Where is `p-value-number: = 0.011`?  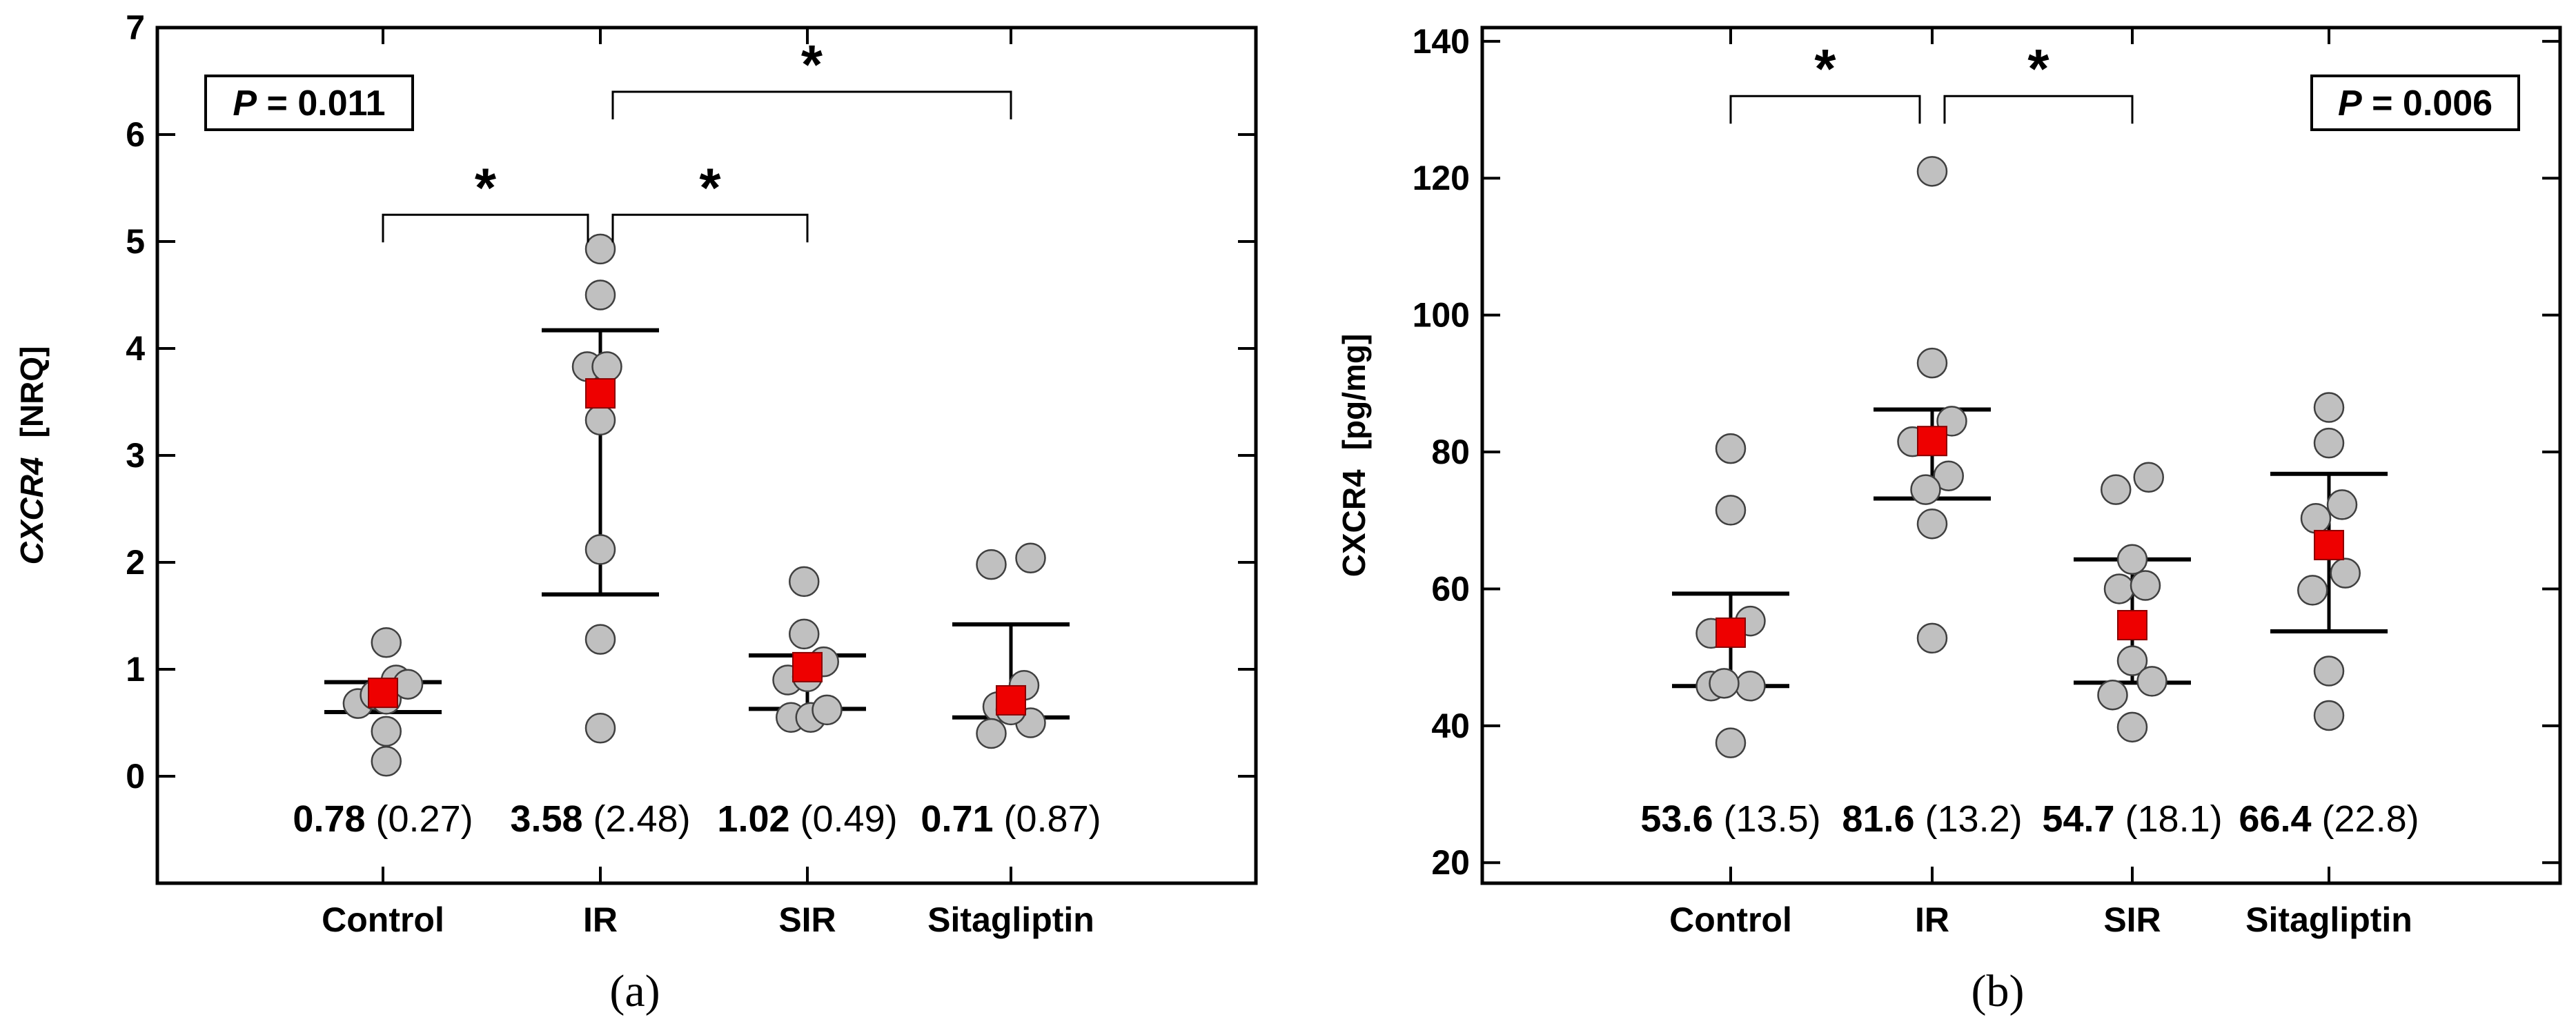 p-value-number: = 0.011 is located at coordinates (321, 103).